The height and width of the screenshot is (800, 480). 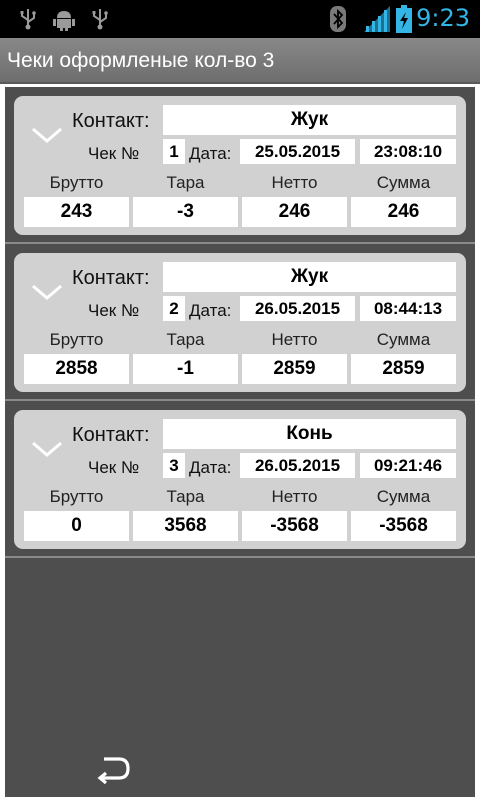 I want to click on sum-value: 2859, so click(x=403, y=369).